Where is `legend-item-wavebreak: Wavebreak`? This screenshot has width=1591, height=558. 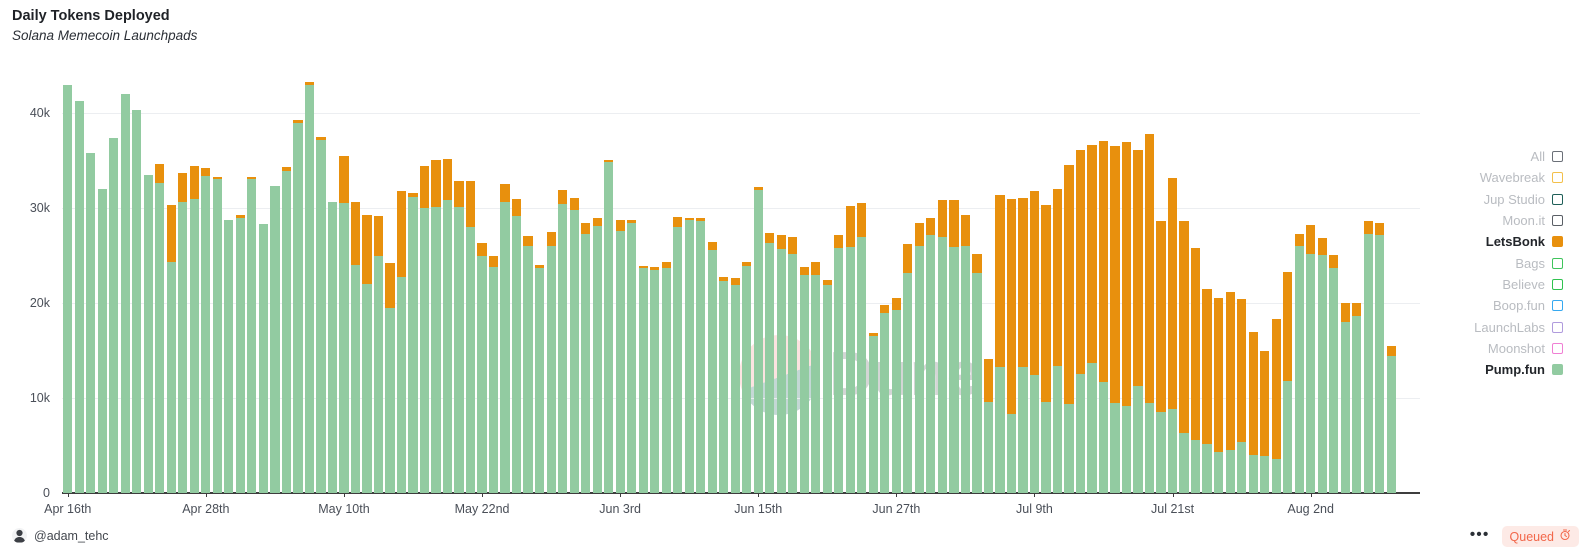 legend-item-wavebreak: Wavebreak is located at coordinates (1521, 177).